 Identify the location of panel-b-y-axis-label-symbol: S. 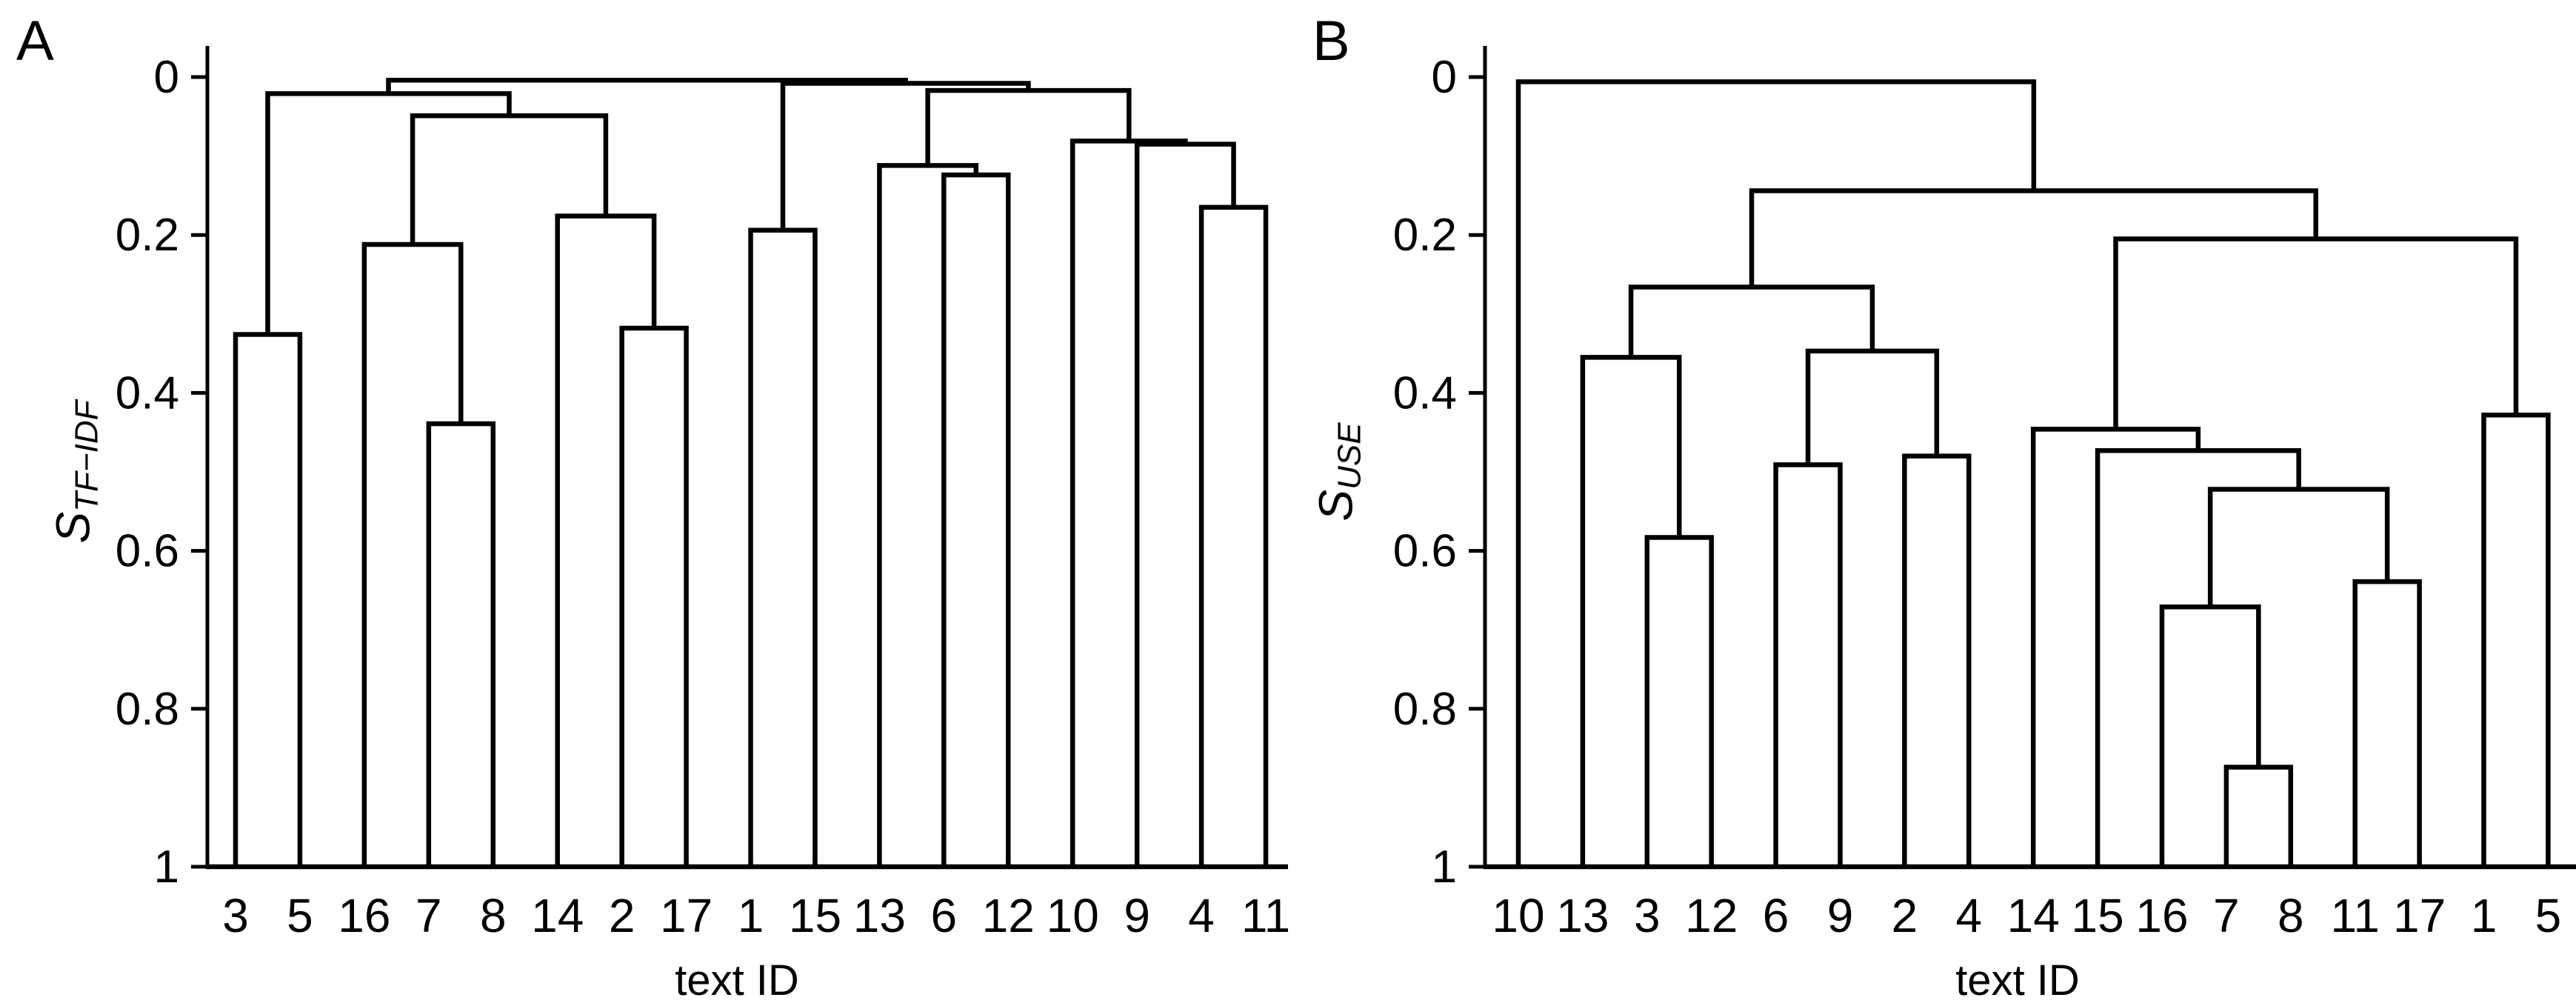
(1336, 505).